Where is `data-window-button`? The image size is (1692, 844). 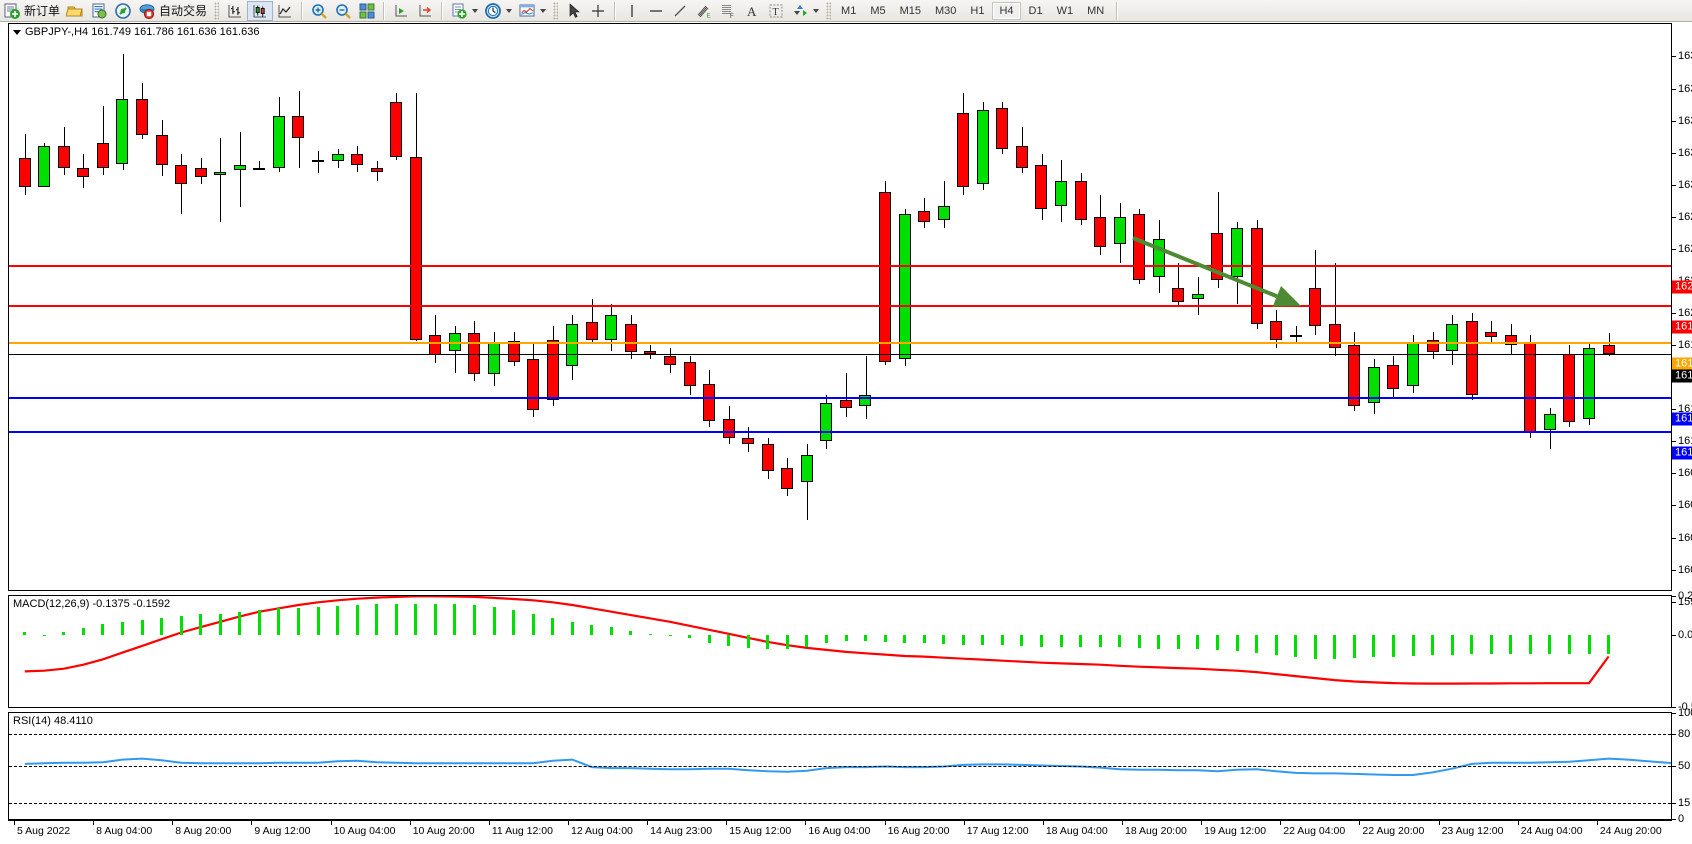
data-window-button is located at coordinates (99, 11).